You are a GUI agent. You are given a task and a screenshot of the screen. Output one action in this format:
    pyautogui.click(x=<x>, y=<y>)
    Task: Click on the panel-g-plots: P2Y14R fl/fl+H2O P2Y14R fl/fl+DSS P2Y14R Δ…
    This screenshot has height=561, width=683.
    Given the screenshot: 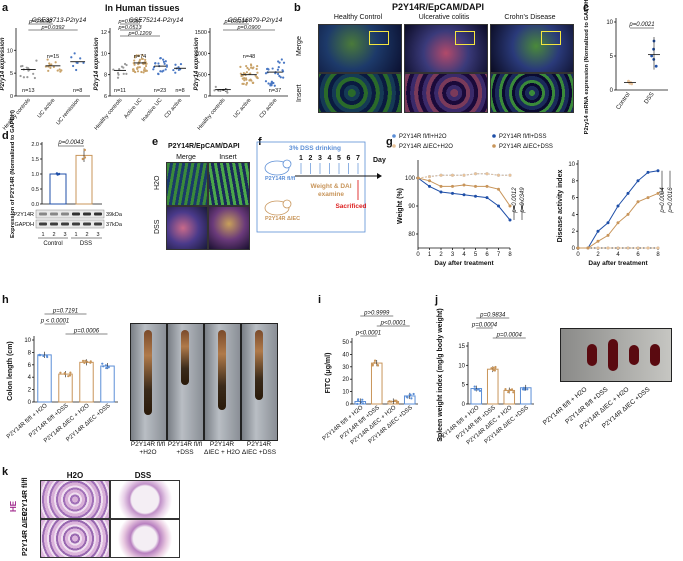 What is the action you would take?
    pyautogui.click(x=533, y=200)
    